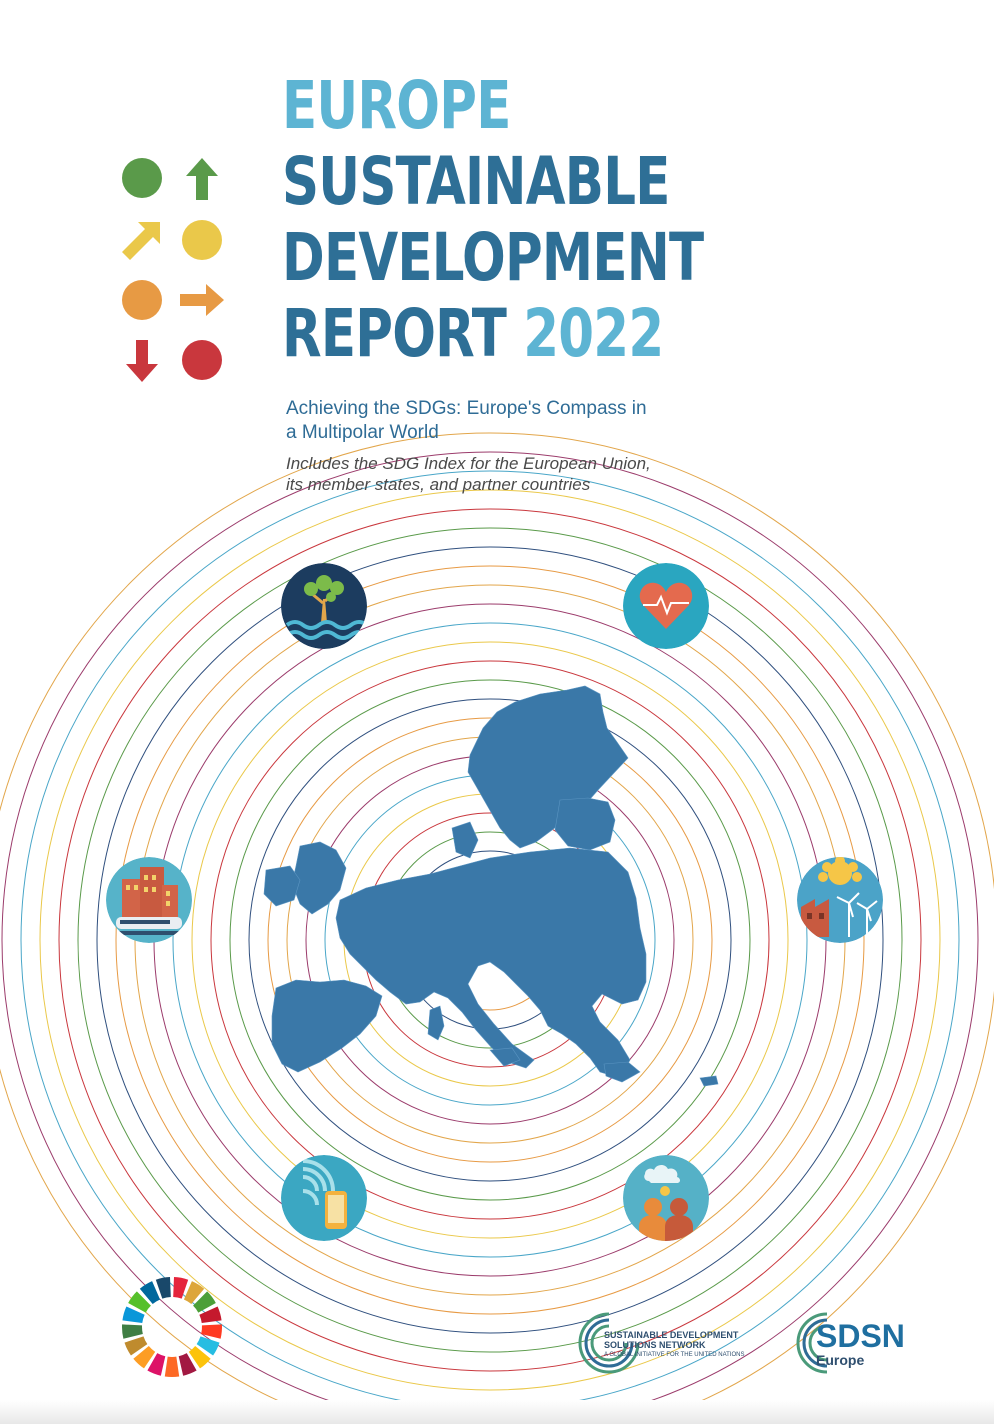 This screenshot has height=1424, width=994. I want to click on title-line-2: SUSTAINABLE, so click(476, 181).